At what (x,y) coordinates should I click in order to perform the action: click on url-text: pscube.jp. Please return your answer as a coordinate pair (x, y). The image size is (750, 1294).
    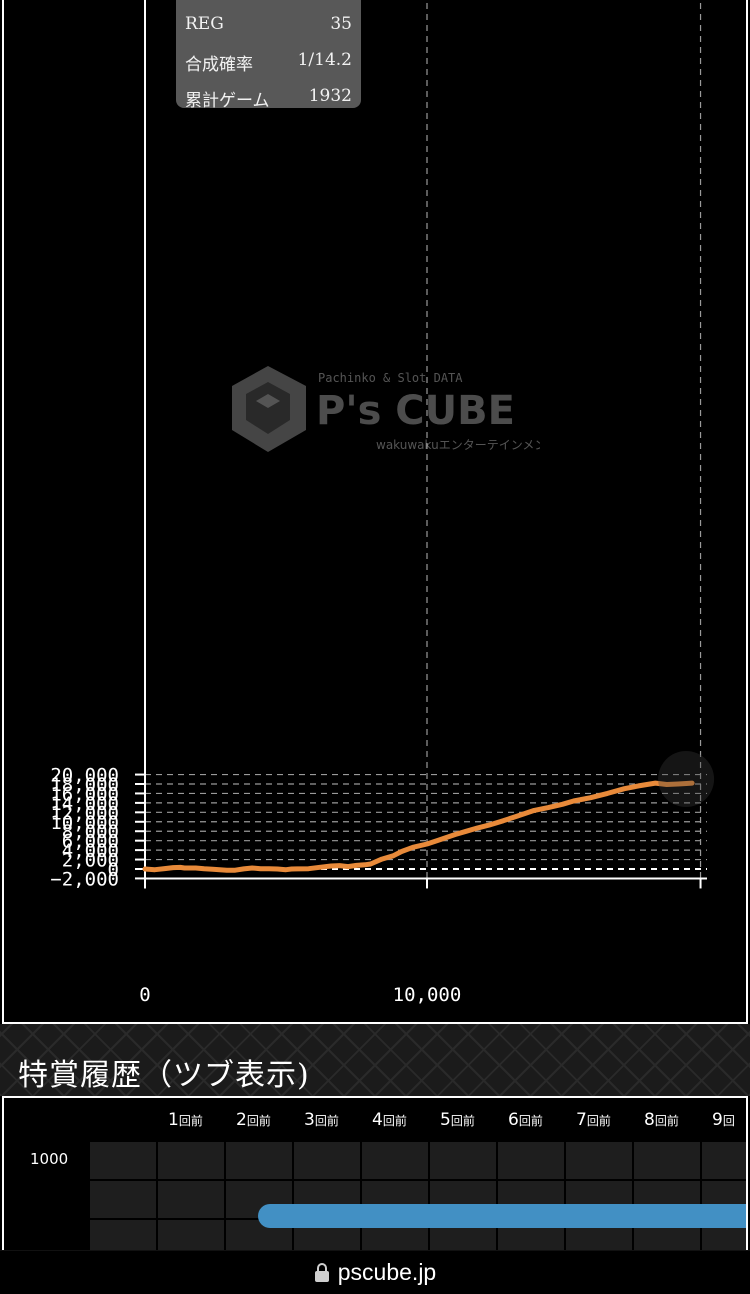
    Looking at the image, I should click on (387, 1272).